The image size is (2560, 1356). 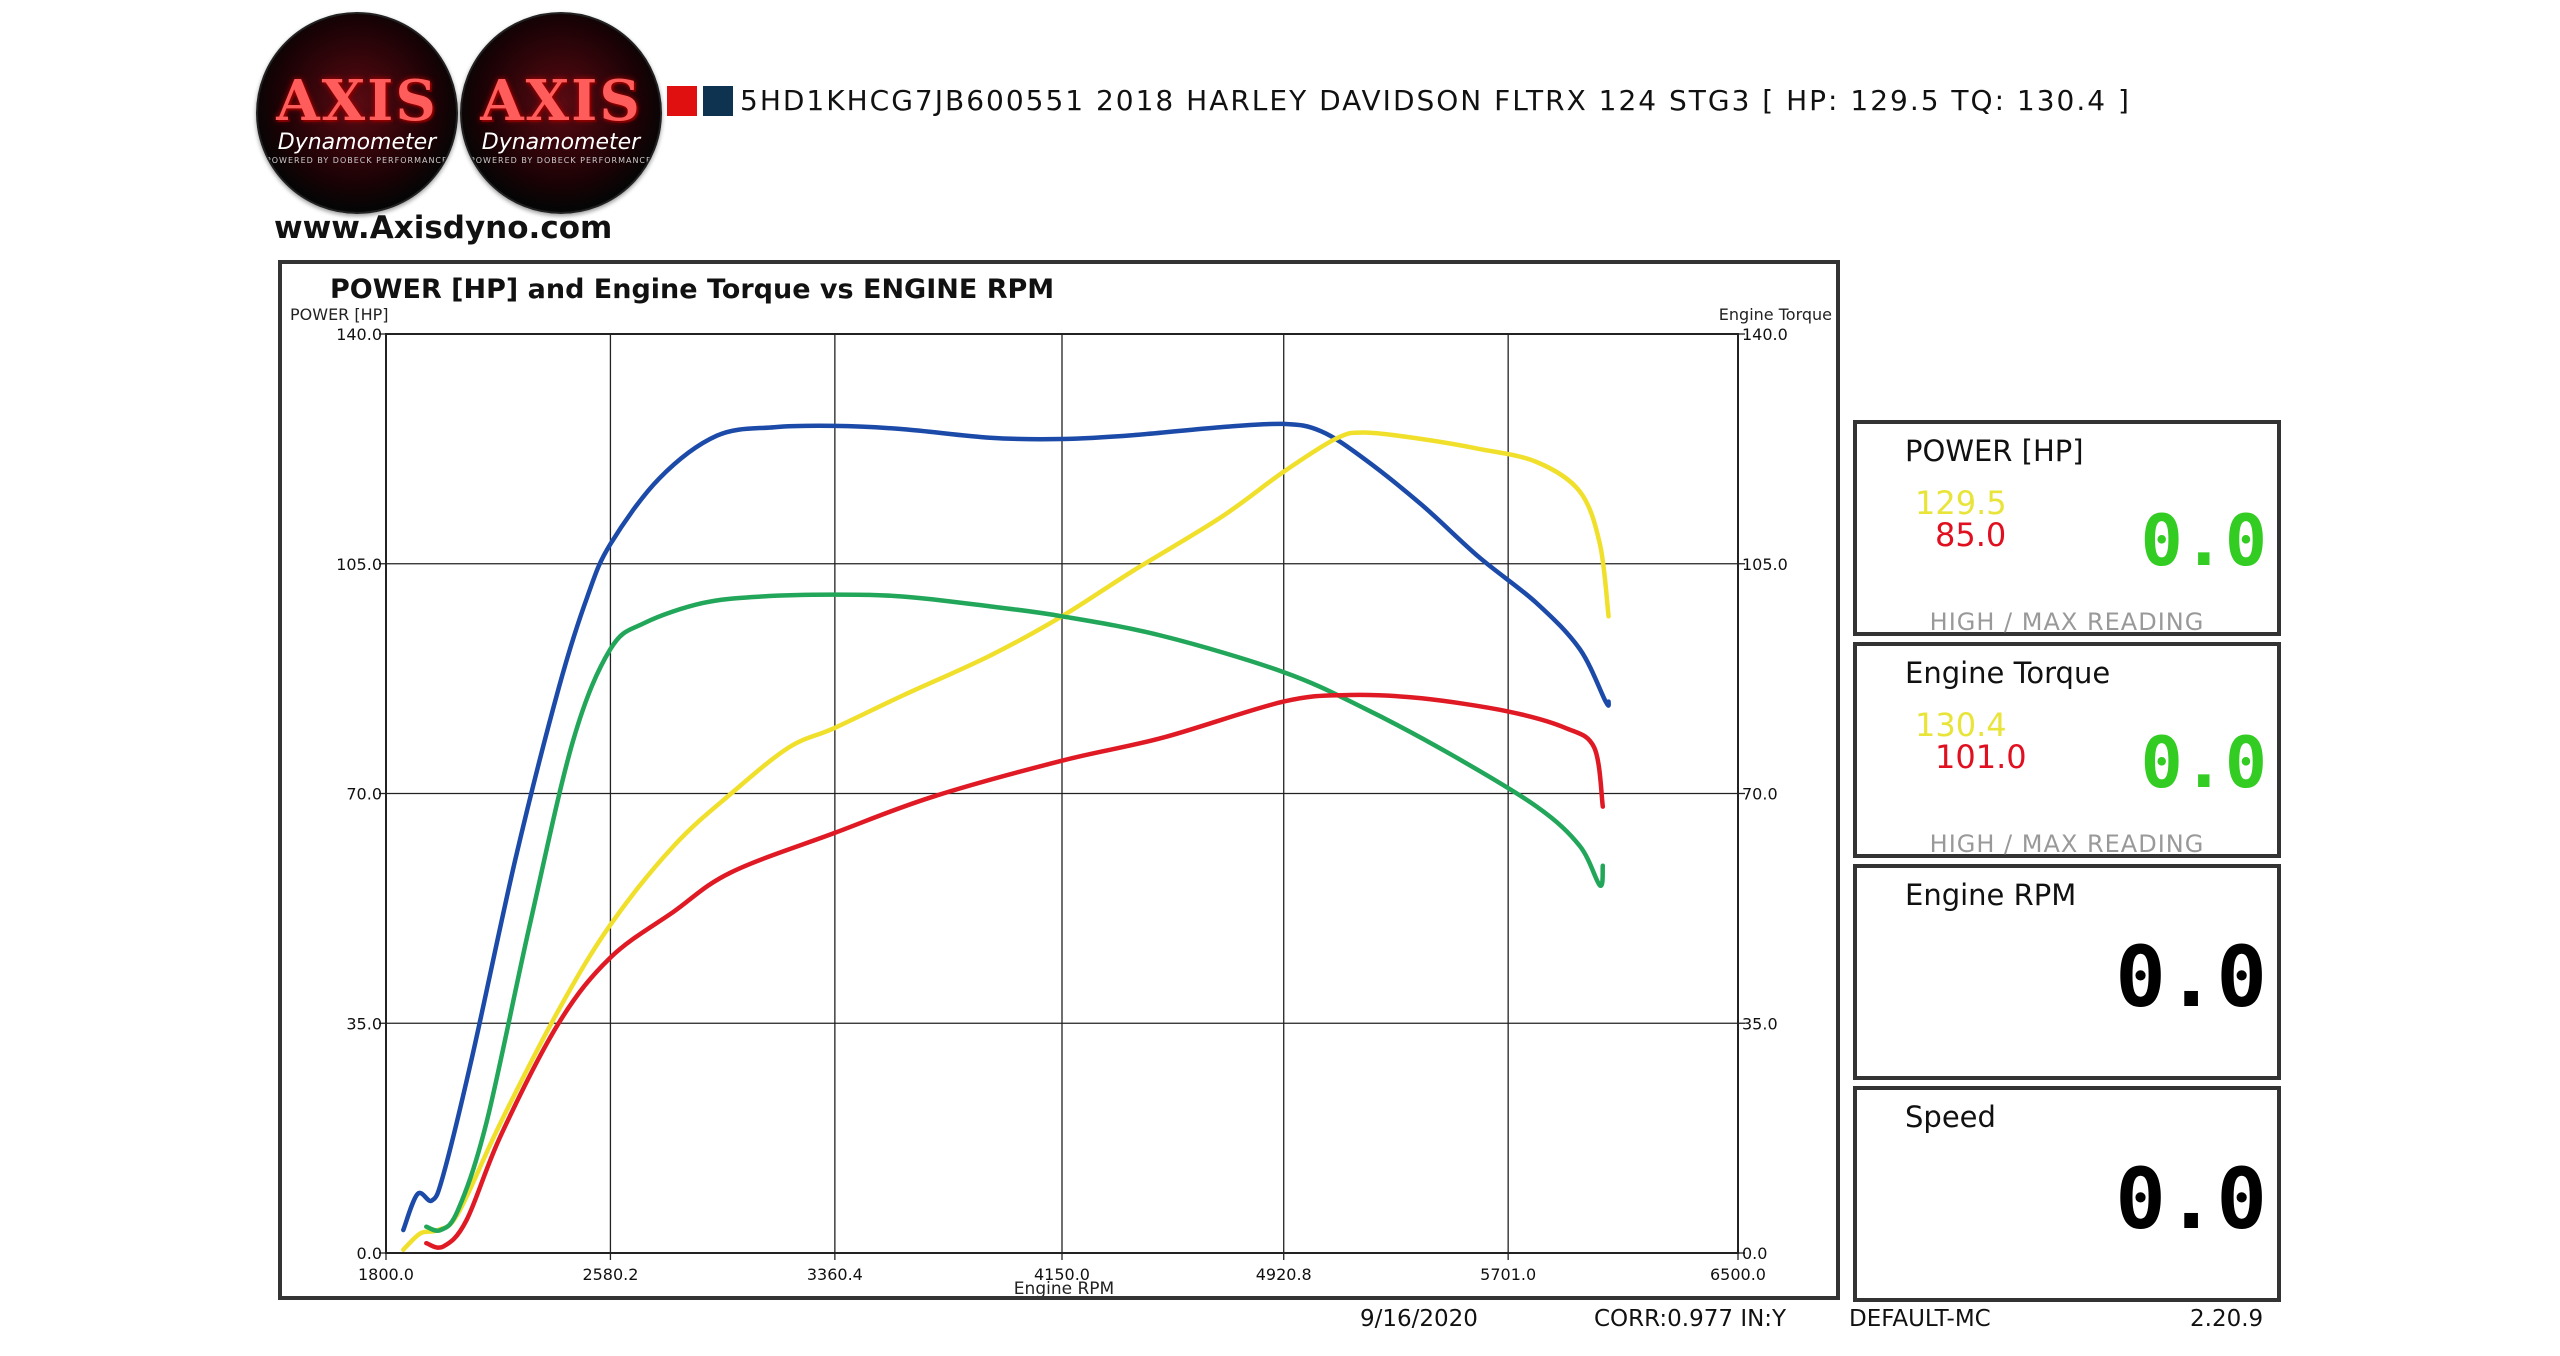 What do you see at coordinates (1994, 451) in the screenshot?
I see `power-panel-title: POWER [HP]` at bounding box center [1994, 451].